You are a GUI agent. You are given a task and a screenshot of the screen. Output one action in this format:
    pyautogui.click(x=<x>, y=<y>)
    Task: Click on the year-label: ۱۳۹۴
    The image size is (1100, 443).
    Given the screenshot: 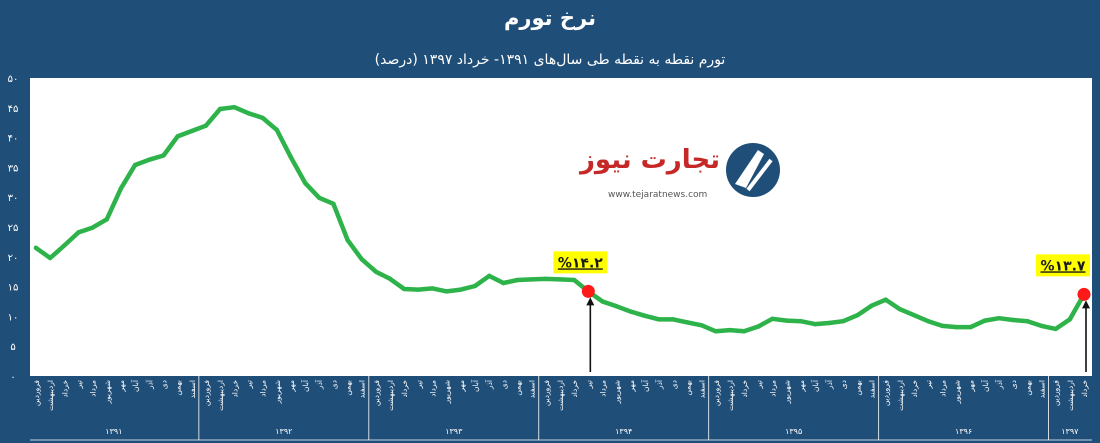 What is the action you would take?
    pyautogui.click(x=623, y=431)
    